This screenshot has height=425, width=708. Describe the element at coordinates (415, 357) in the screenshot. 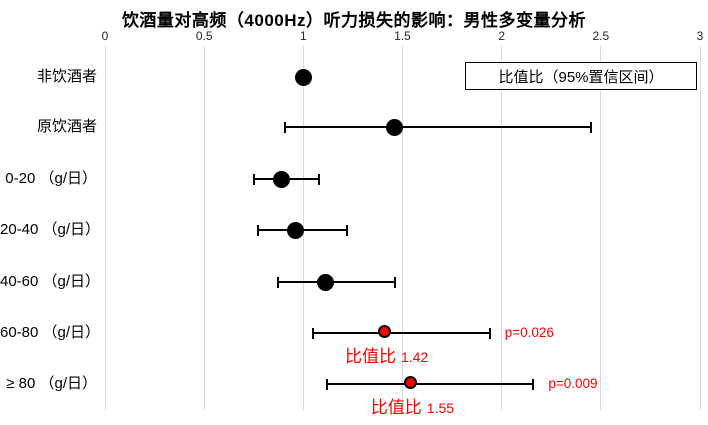

I see `annotation-or-value: 1.42` at that location.